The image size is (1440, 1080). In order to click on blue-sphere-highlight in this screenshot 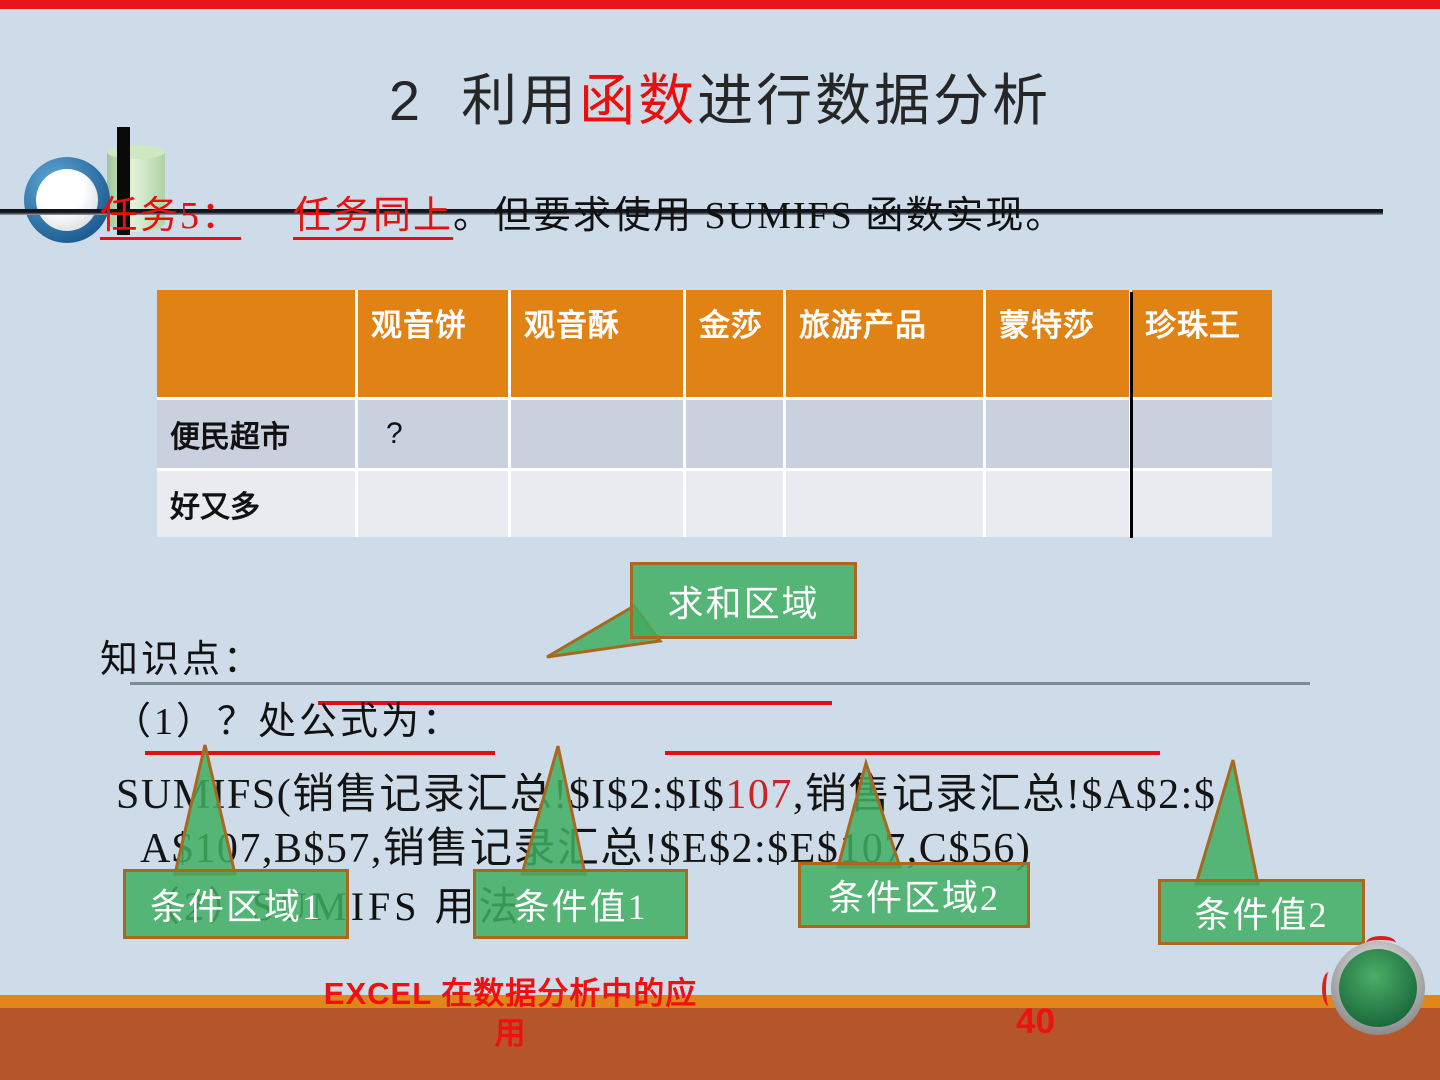, I will do `click(67, 200)`.